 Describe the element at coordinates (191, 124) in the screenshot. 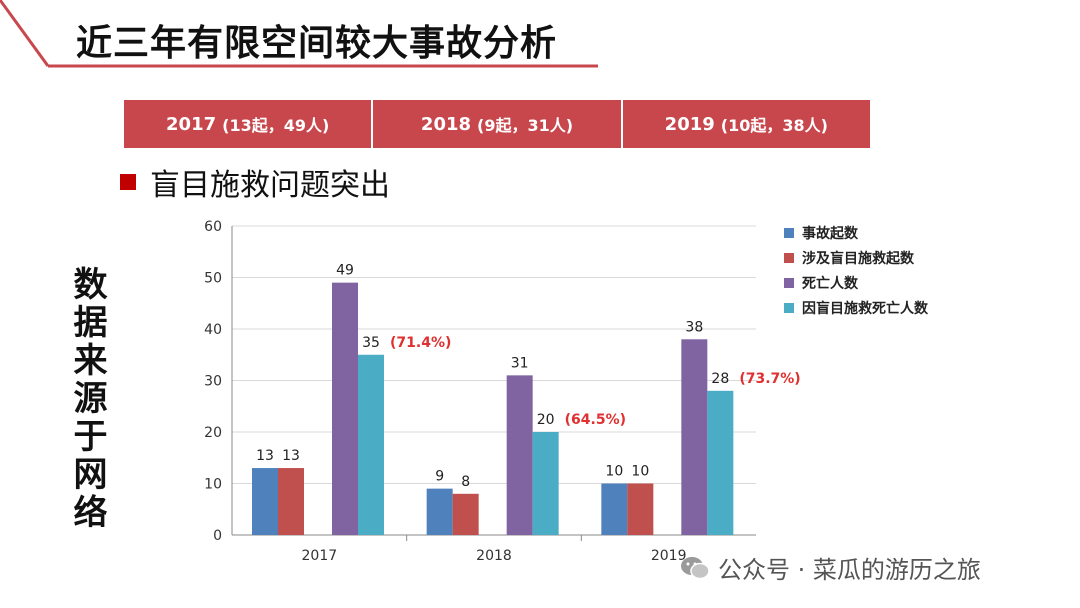

I see `year-label: 2017` at that location.